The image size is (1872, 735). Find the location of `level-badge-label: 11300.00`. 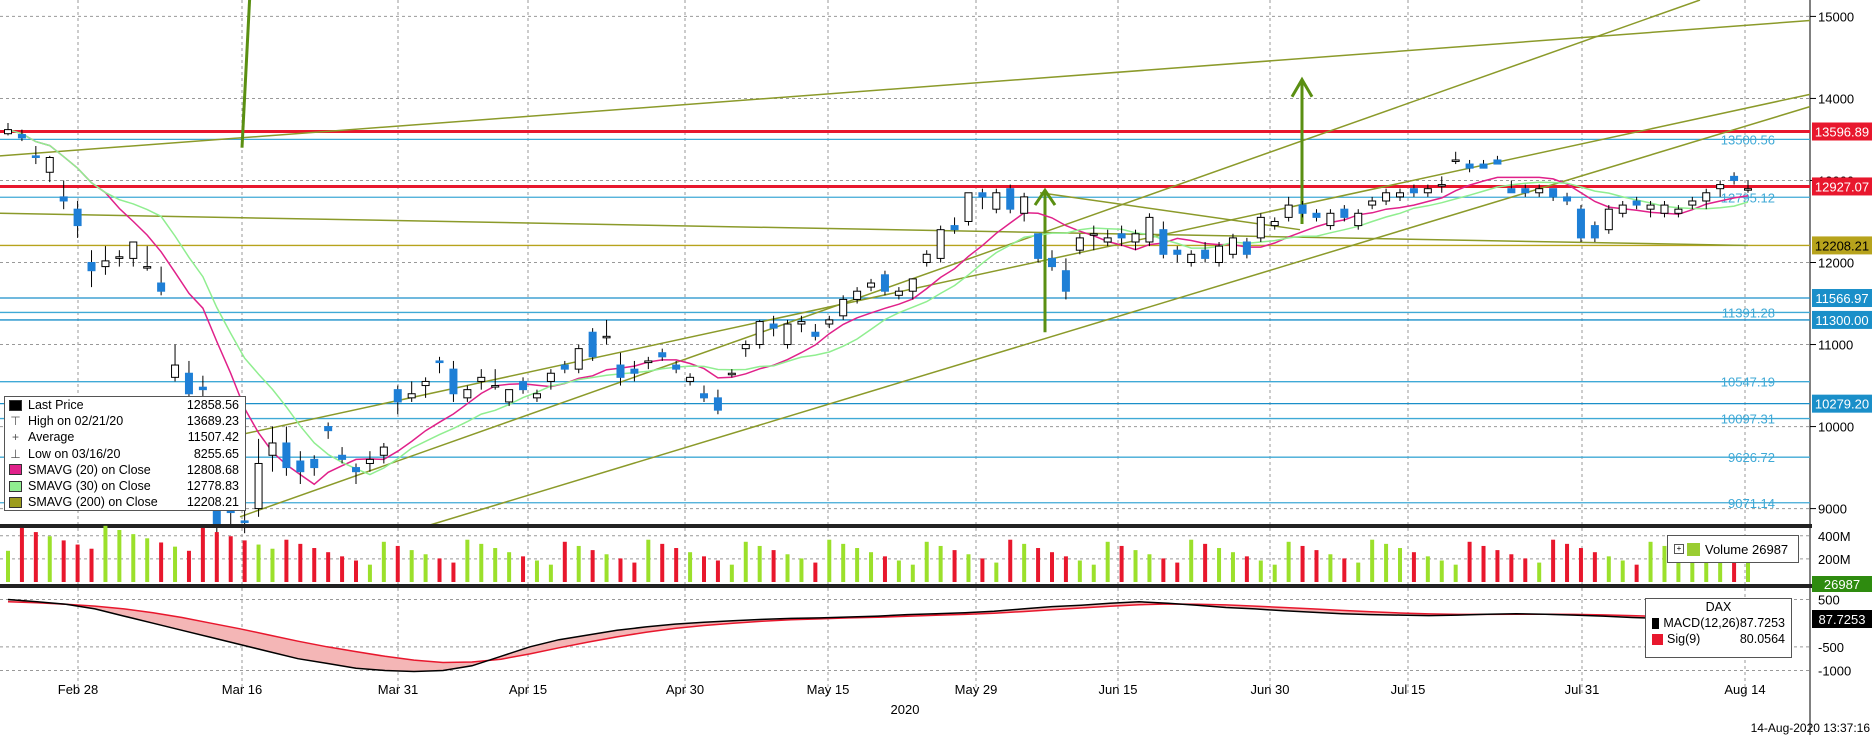

level-badge-label: 11300.00 is located at coordinates (1841, 320).